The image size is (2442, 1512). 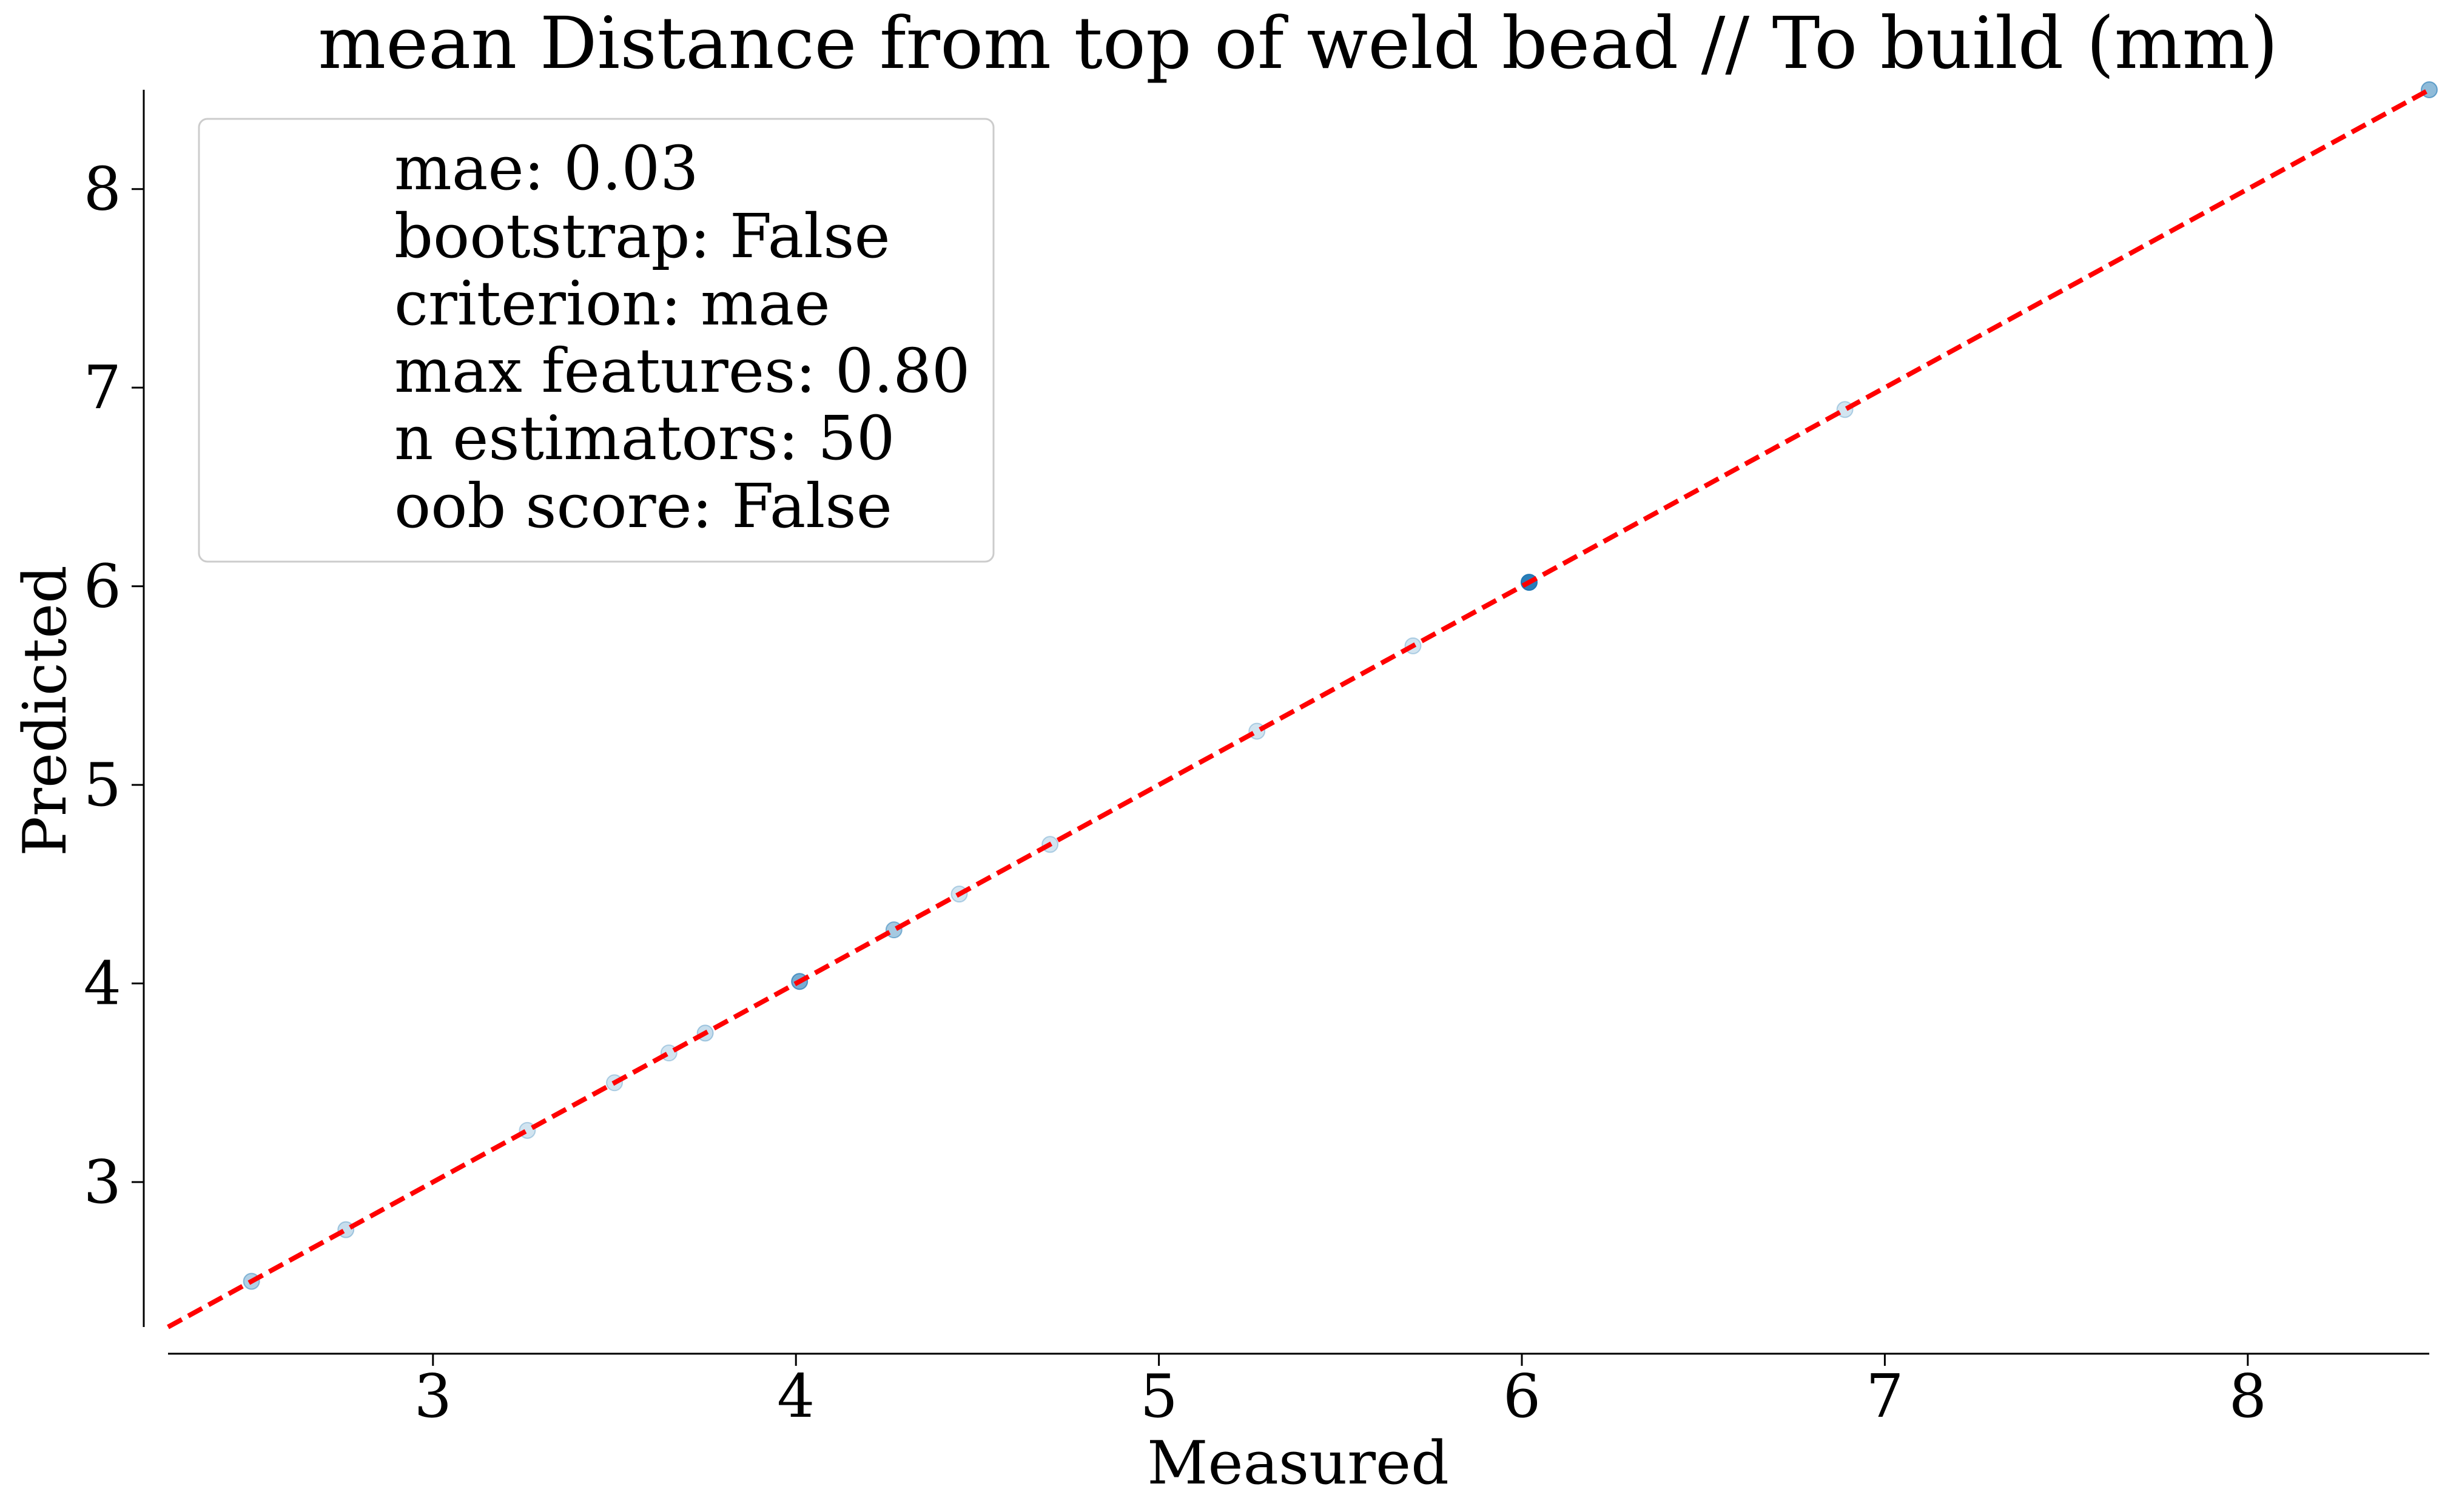 I want to click on legend: mae: 0.03 bootstrap: False criterion, so click(x=596, y=340).